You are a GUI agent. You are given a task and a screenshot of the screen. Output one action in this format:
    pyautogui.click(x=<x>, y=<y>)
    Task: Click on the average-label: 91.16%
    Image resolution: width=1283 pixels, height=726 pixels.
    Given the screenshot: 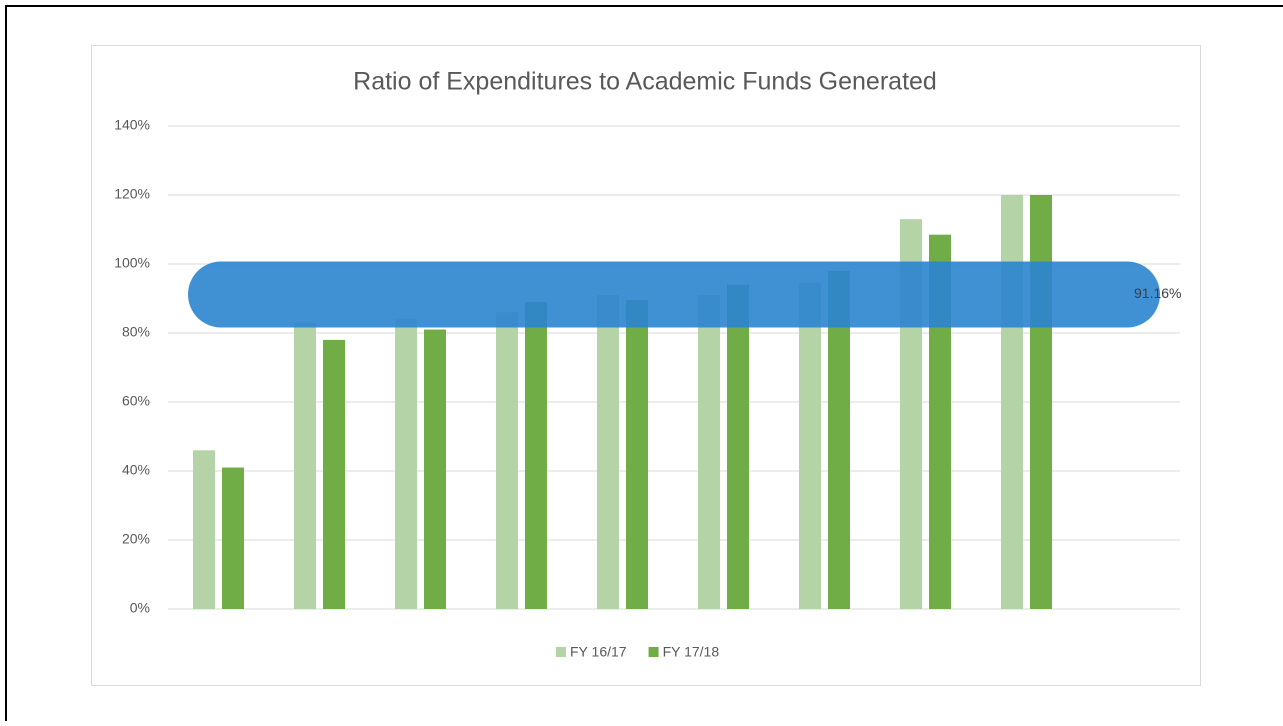 What is the action you would take?
    pyautogui.click(x=1157, y=293)
    